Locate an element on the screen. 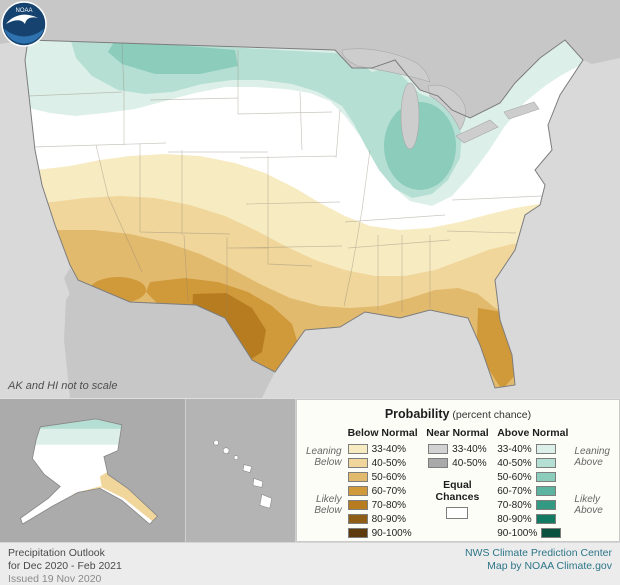 The height and width of the screenshot is (585, 620). legend-below-label-5: 80-90% is located at coordinates (389, 519).